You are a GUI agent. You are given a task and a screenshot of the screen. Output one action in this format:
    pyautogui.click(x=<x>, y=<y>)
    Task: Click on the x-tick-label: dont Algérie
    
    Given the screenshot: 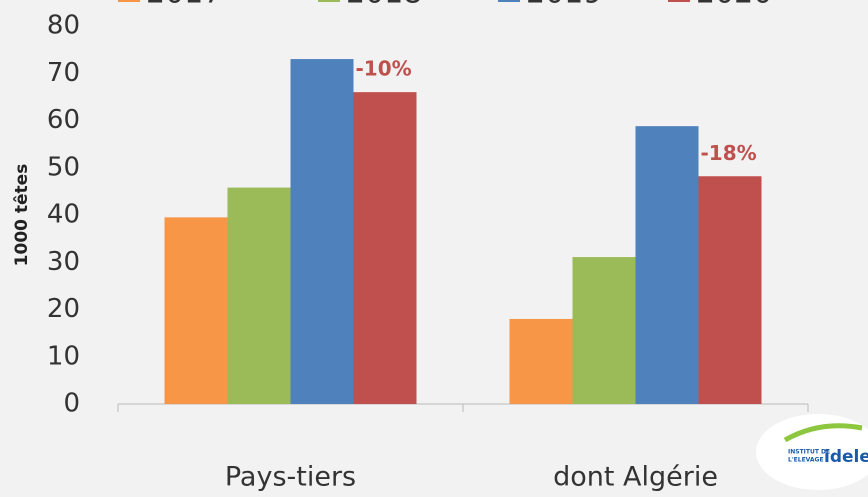 What is the action you would take?
    pyautogui.click(x=635, y=477)
    